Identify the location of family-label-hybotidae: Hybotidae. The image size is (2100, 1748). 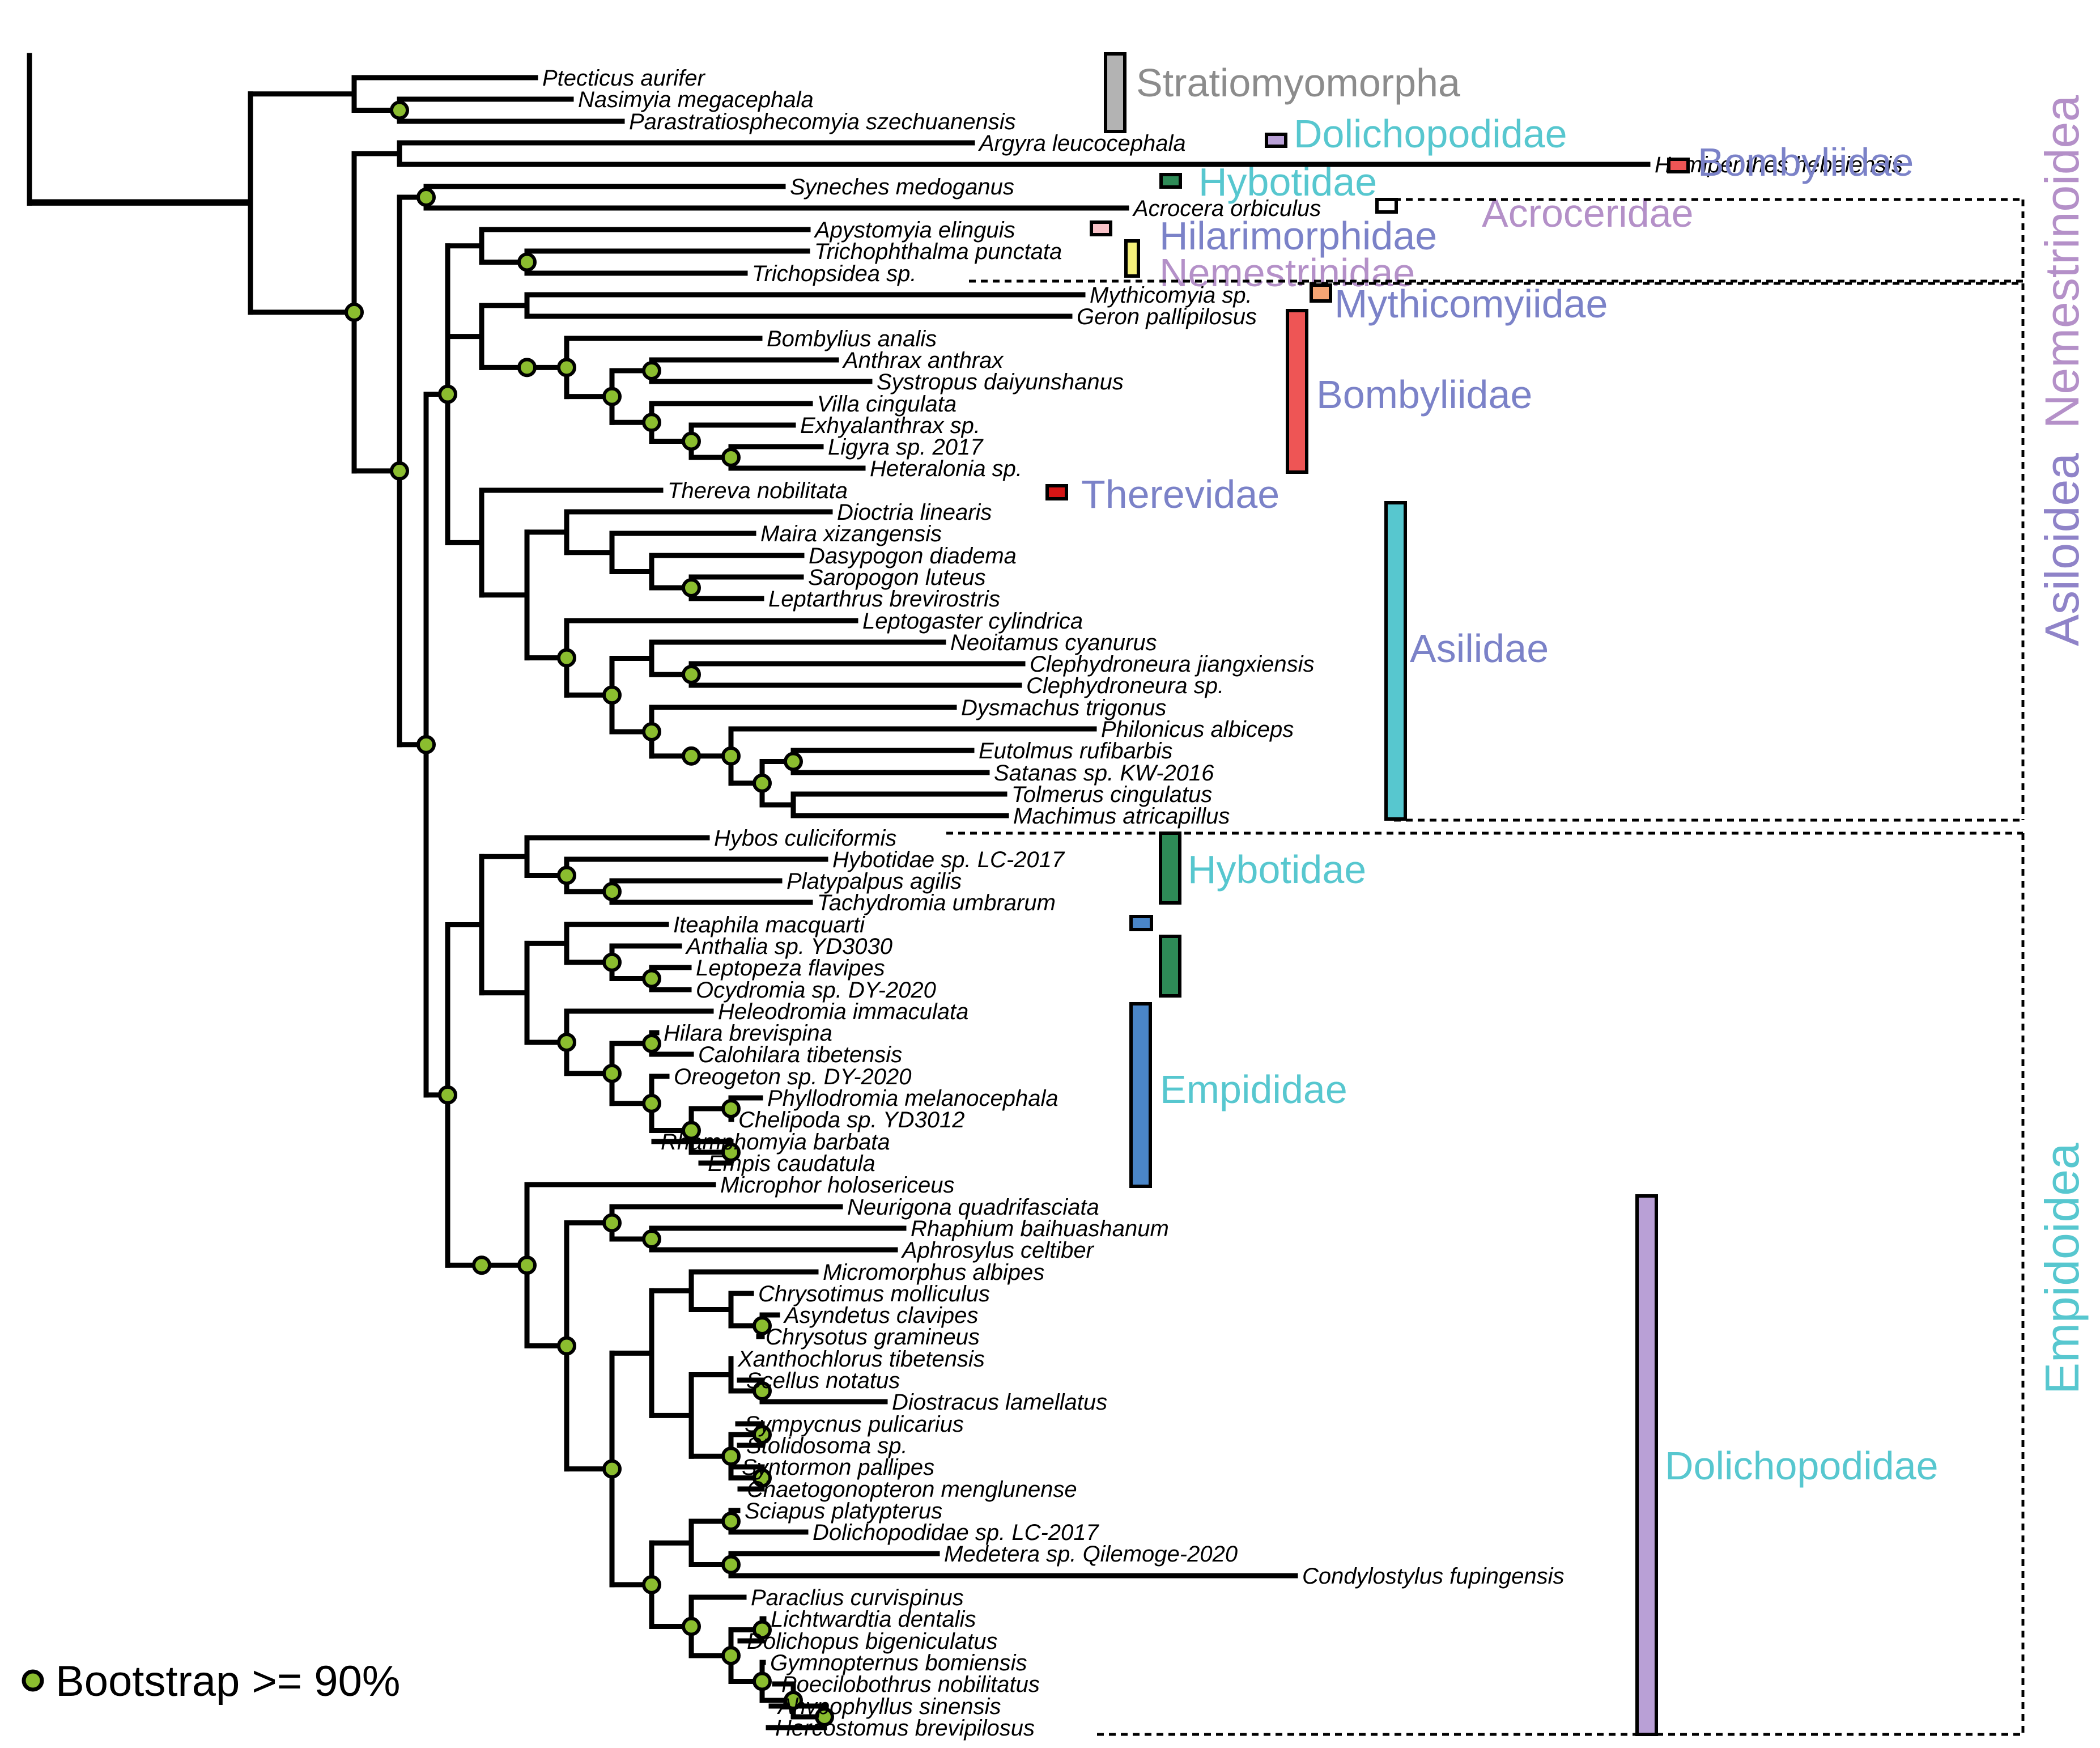
(1277, 869).